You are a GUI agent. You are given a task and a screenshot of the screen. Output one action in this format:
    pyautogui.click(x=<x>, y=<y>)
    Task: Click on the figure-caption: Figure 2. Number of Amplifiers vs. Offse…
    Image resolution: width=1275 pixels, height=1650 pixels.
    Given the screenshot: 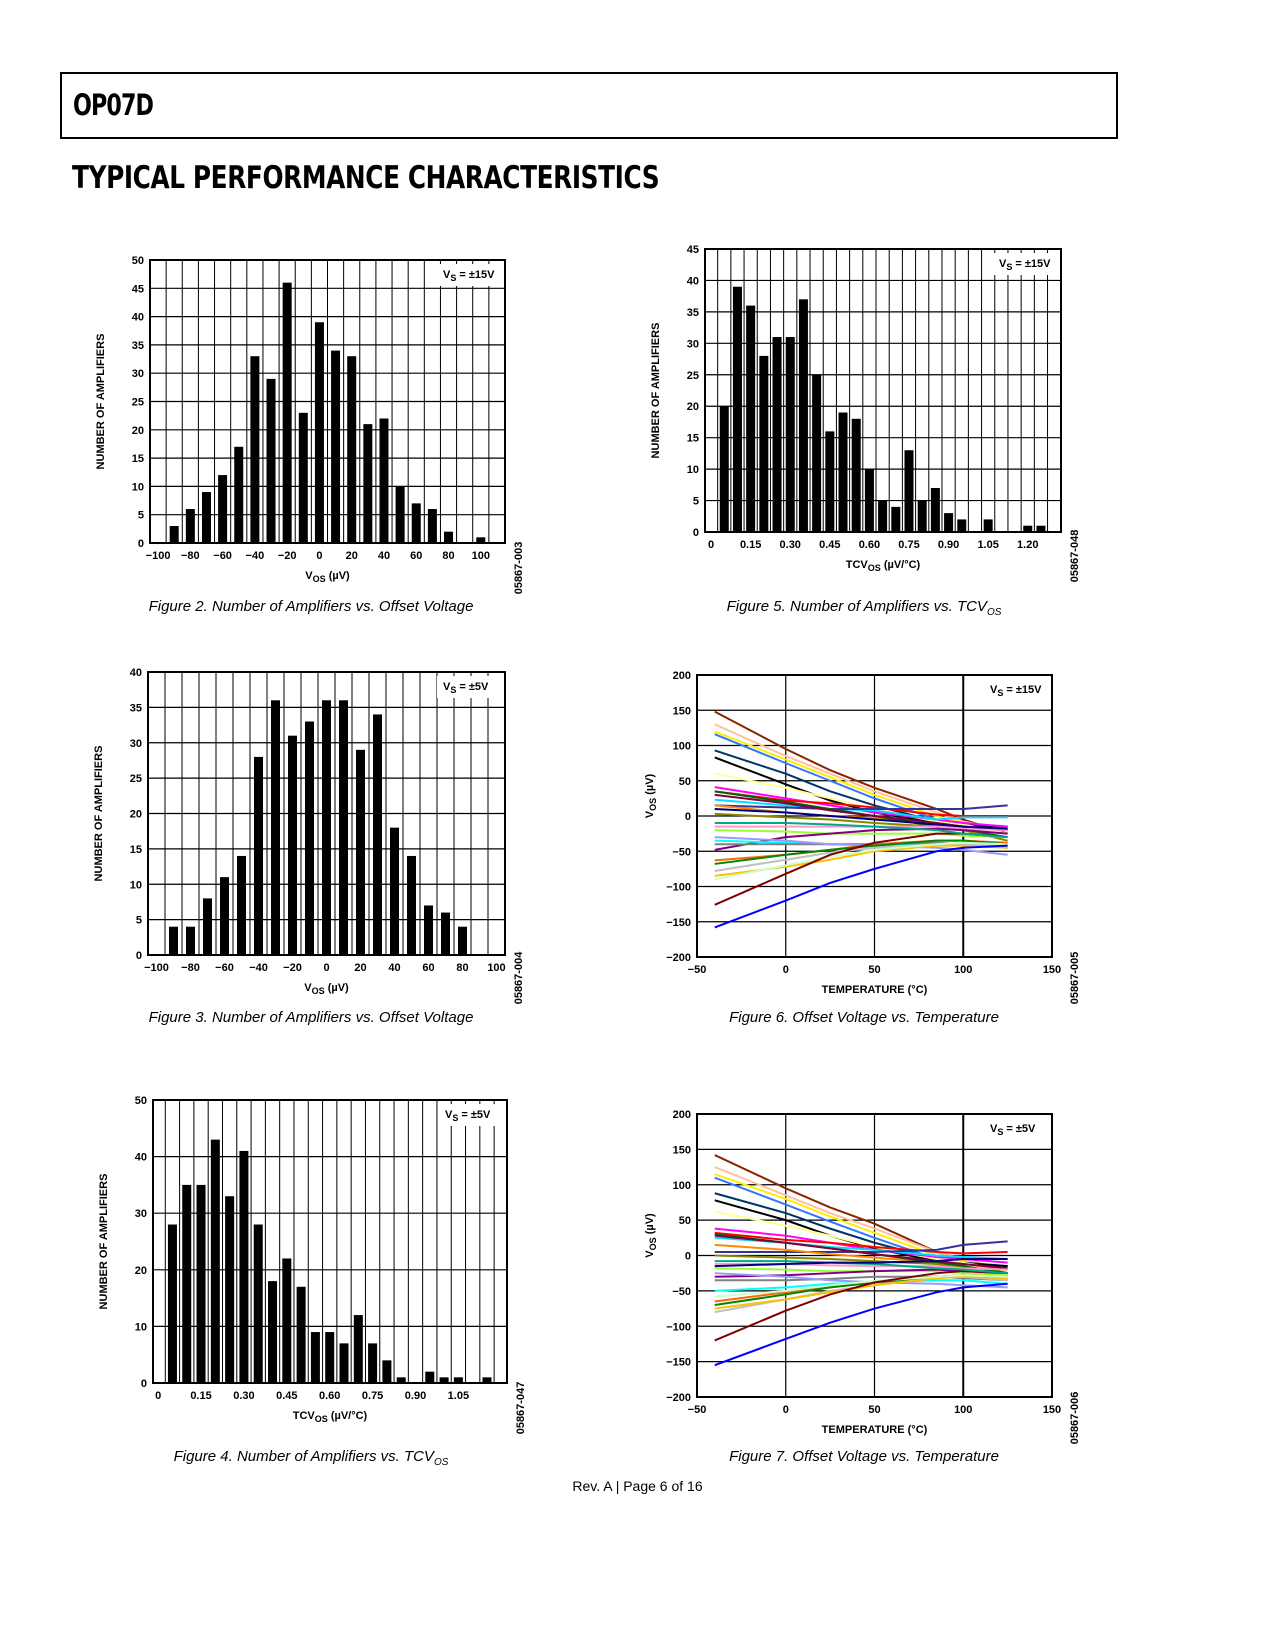 What is the action you would take?
    pyautogui.click(x=311, y=606)
    